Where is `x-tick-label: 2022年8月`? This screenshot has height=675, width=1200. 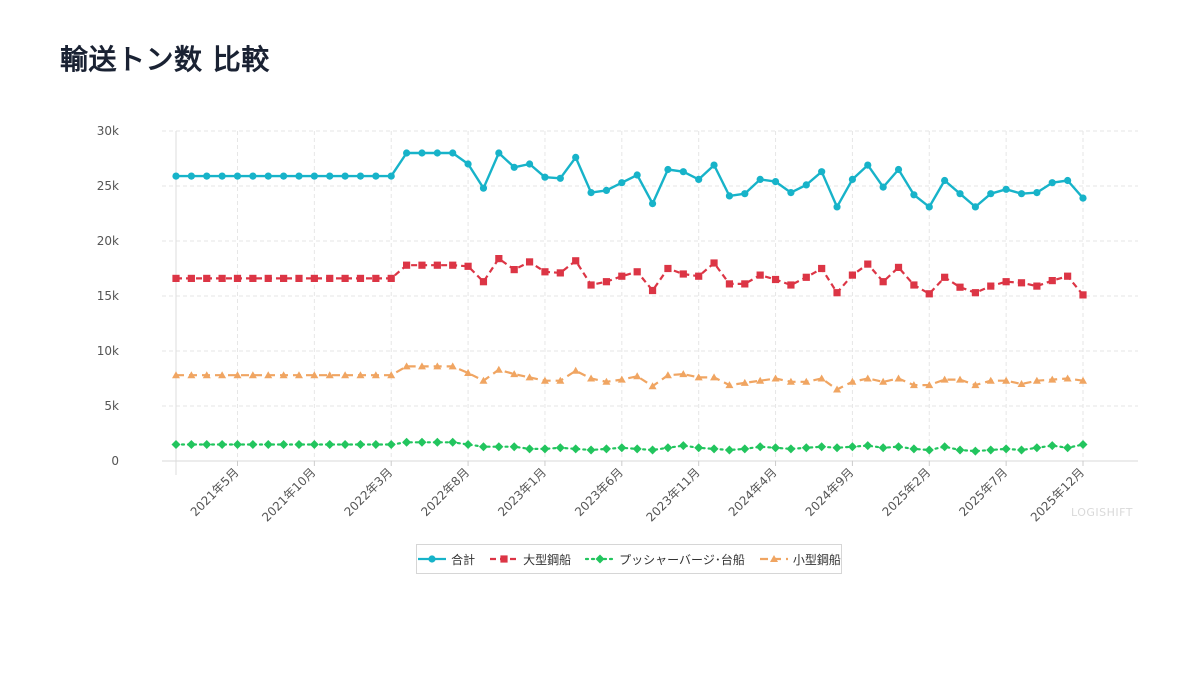
x-tick-label: 2022年8月 is located at coordinates (445, 492).